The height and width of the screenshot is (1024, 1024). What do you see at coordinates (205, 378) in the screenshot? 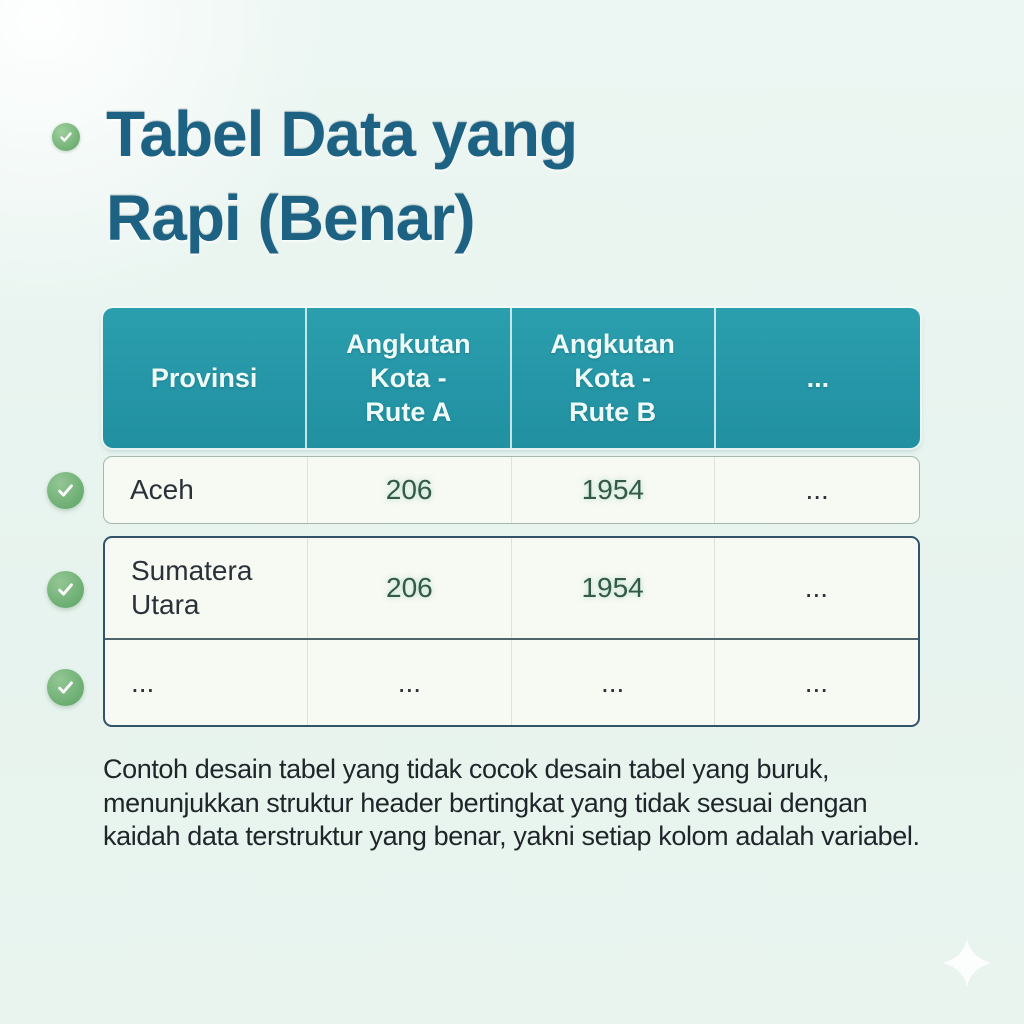
I see `column-header-provinsi: Provinsi` at bounding box center [205, 378].